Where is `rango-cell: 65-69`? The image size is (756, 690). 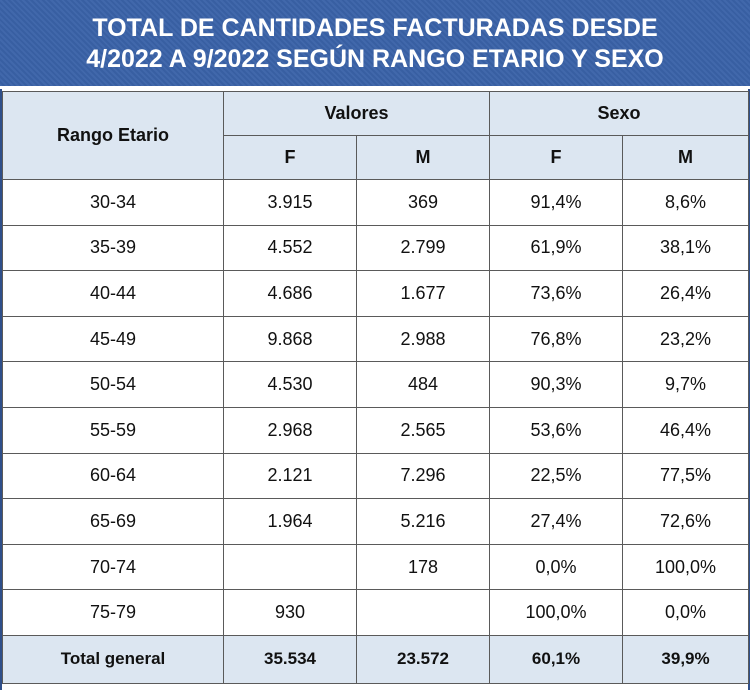
rango-cell: 65-69 is located at coordinates (113, 521).